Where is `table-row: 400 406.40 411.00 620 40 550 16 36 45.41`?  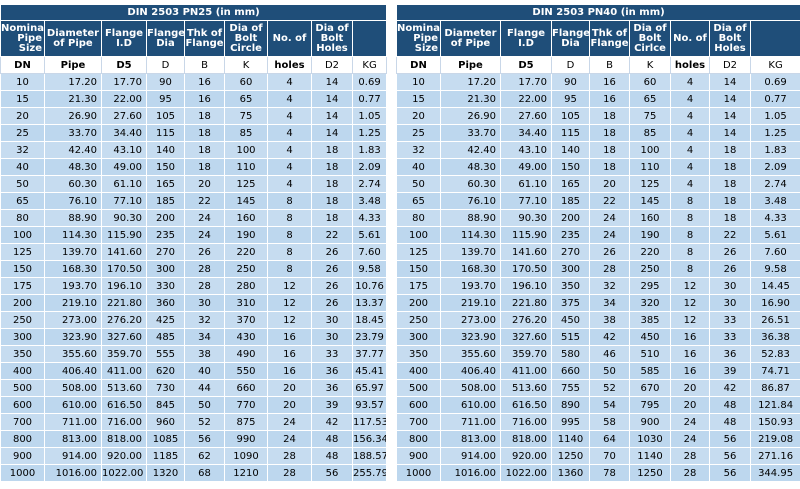
table-row: 400 406.40 411.00 620 40 550 16 36 45.41 is located at coordinates (194, 371).